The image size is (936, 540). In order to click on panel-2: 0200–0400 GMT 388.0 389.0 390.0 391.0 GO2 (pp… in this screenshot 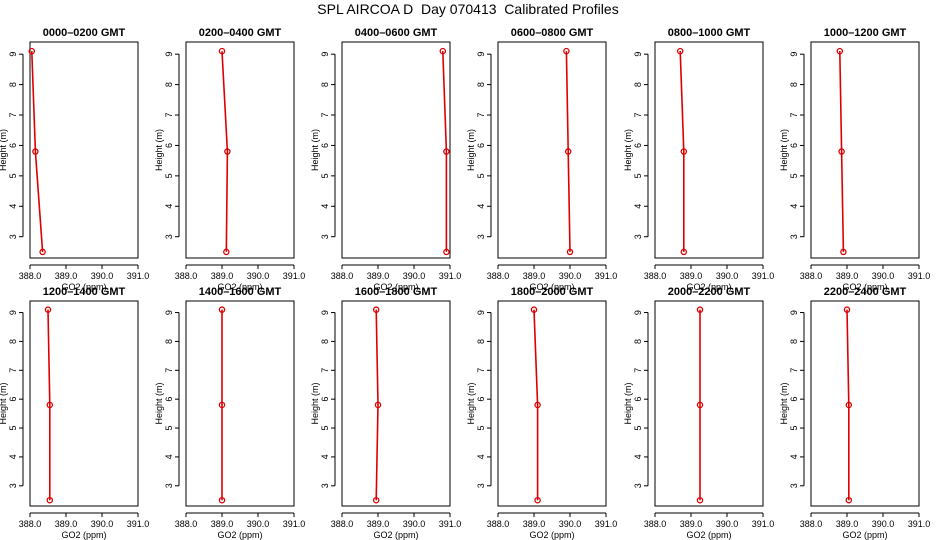, I will do `click(229, 159)`.